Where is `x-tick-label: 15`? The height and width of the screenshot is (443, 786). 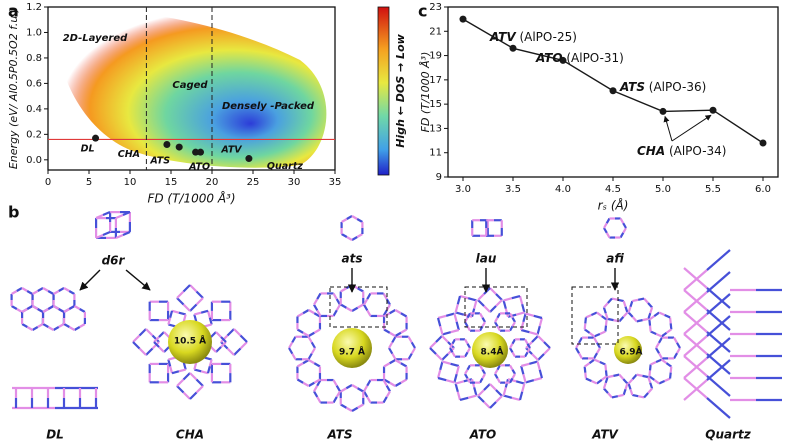
x-tick-label: 15 is located at coordinates (171, 182).